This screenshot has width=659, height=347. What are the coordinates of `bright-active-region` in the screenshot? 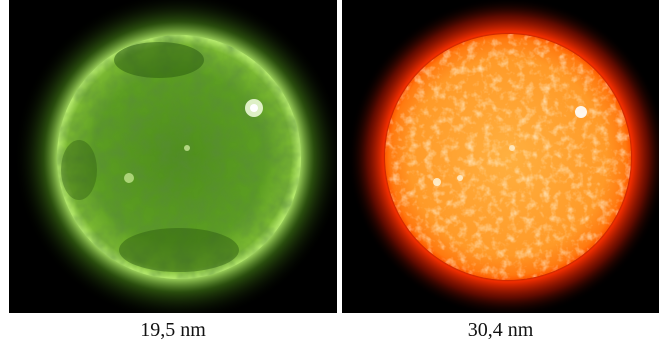 It's located at (581, 112).